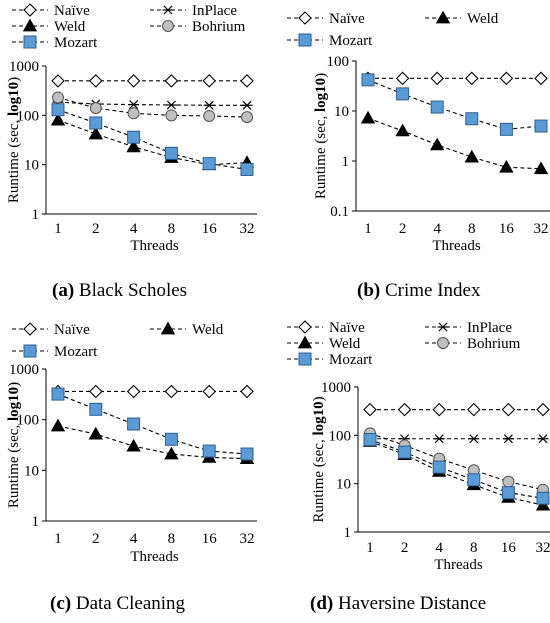 The image size is (550, 623). I want to click on legend-item-inplace: InPlace, so click(468, 328).